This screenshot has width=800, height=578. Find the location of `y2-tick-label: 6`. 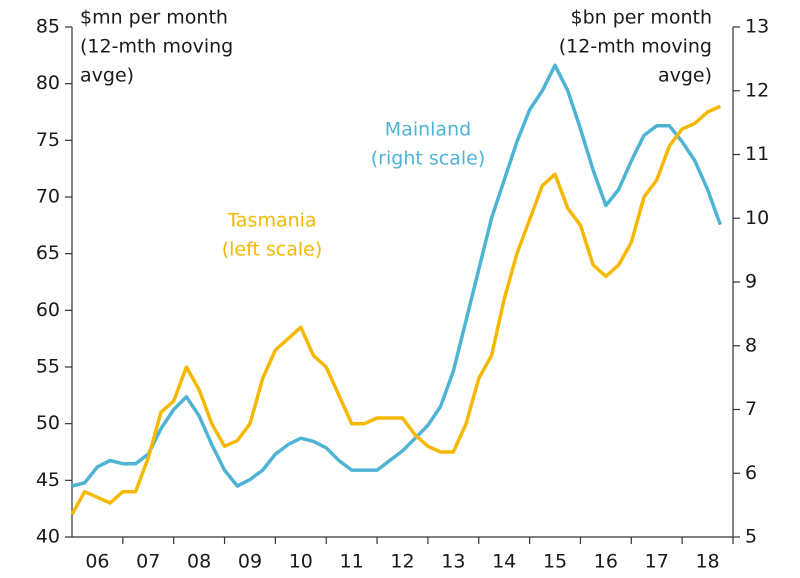

y2-tick-label: 6 is located at coordinates (751, 473).